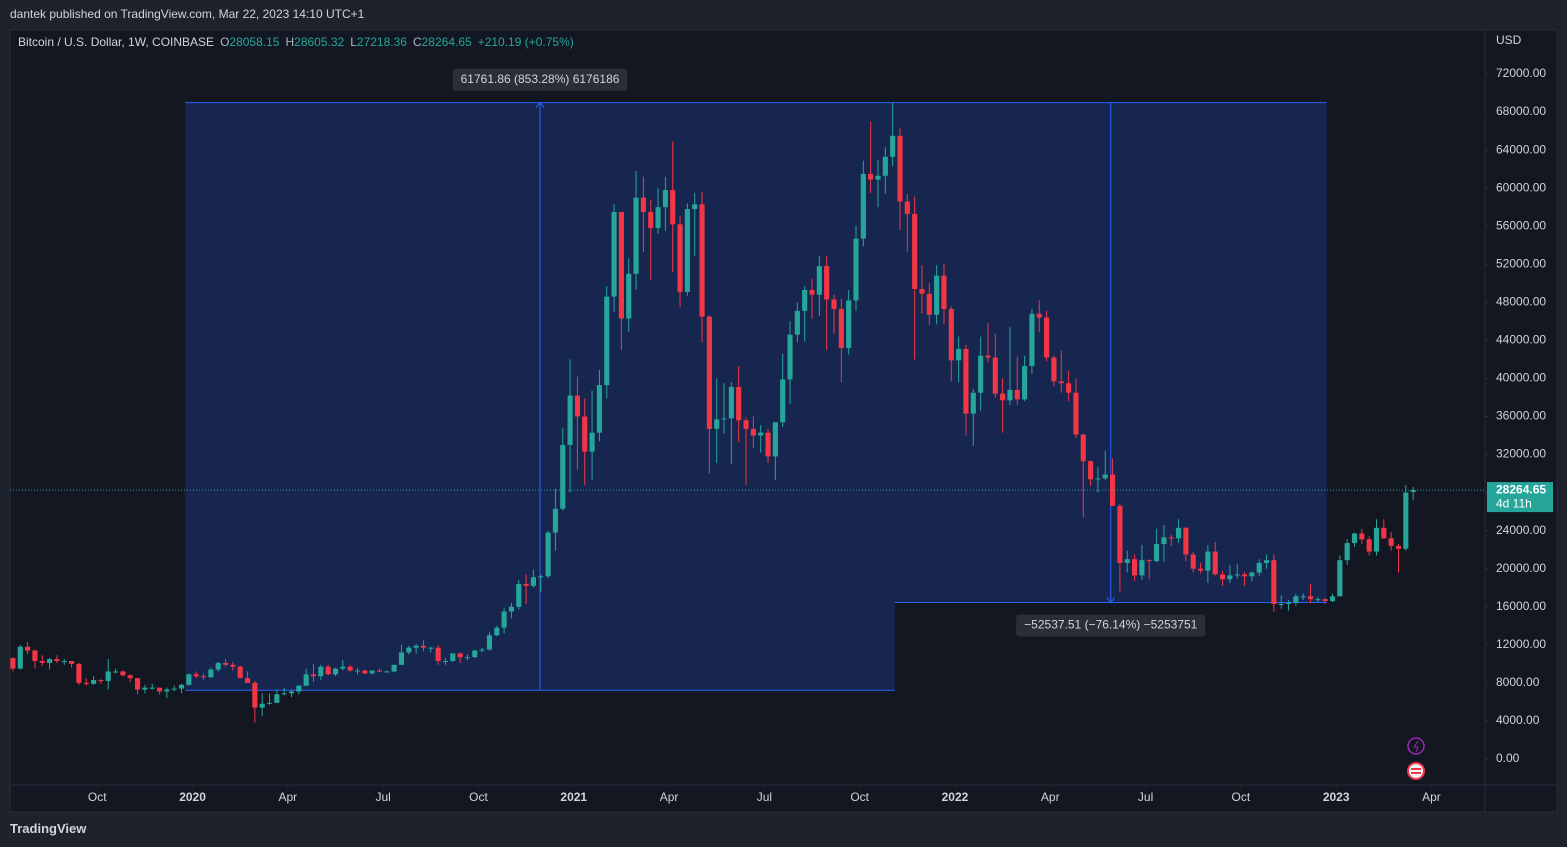  Describe the element at coordinates (353, 42) in the screenshot. I see `ohlc-key: L` at that location.